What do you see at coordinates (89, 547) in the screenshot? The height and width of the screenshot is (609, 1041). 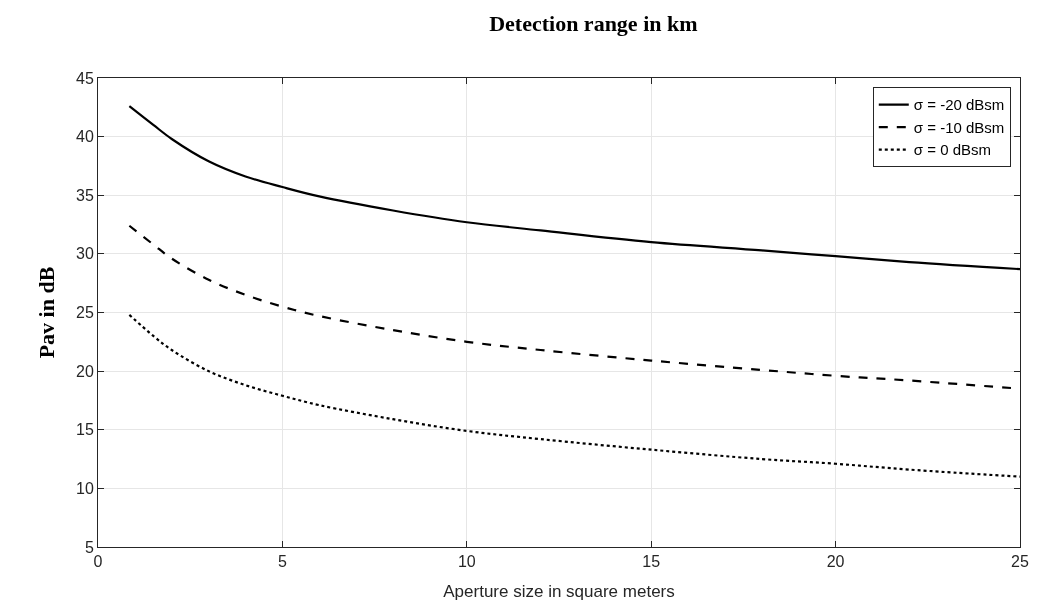 I see `y-tick-label: 5` at bounding box center [89, 547].